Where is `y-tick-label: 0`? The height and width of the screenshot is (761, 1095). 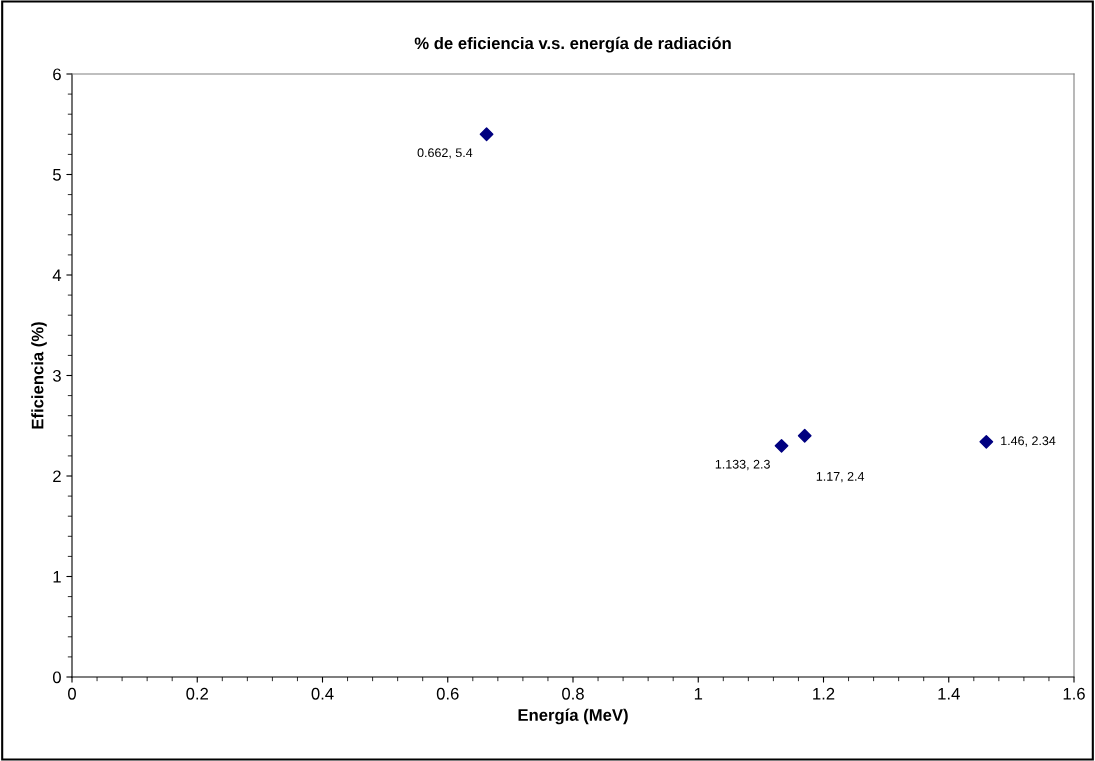 y-tick-label: 0 is located at coordinates (56, 677).